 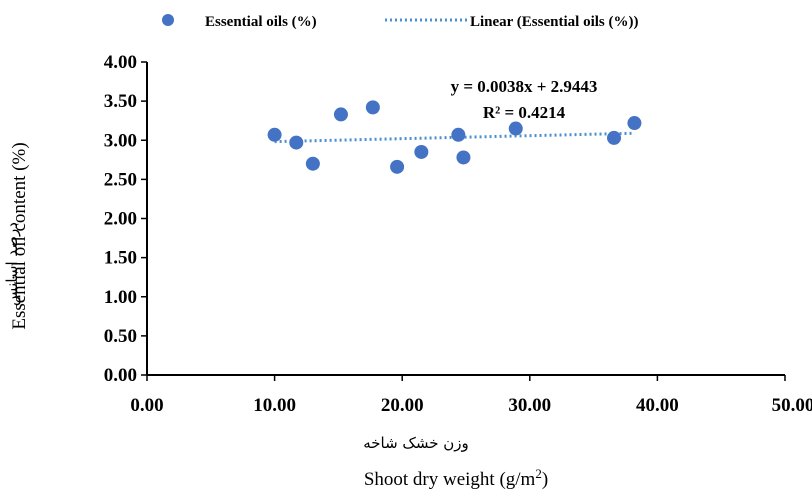 I want to click on y-tick-label: 0.00, so click(x=120, y=375).